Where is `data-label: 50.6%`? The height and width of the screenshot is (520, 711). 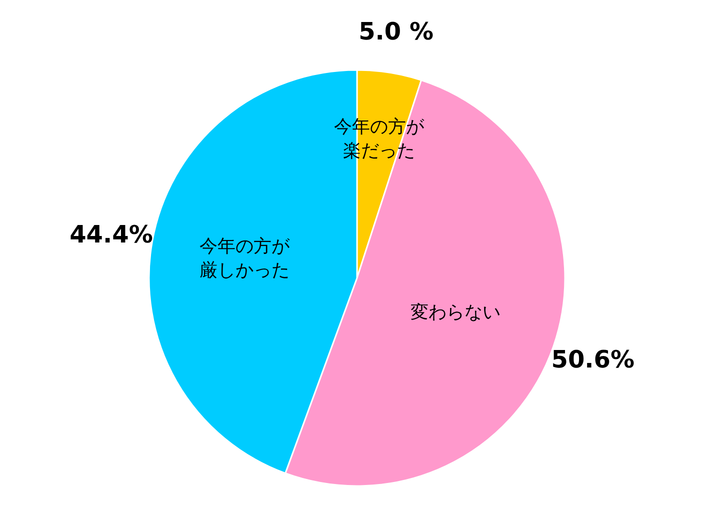 data-label: 50.6% is located at coordinates (593, 360).